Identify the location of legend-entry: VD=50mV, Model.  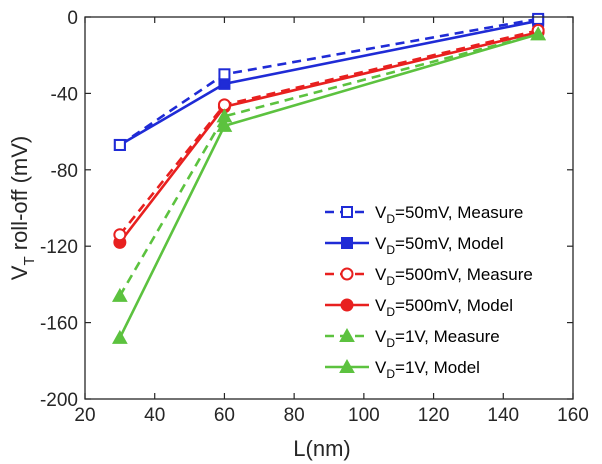
(414, 245).